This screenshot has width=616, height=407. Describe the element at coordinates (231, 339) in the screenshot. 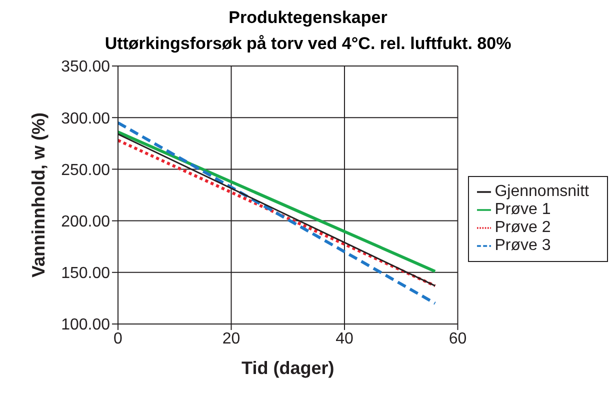

I see `x-tick-label: 20` at that location.